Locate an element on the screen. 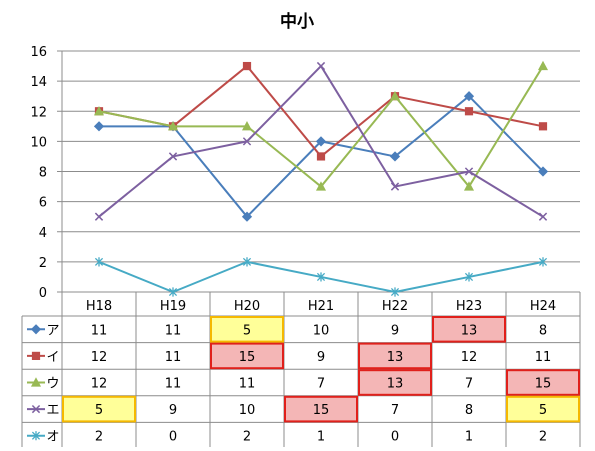 The width and height of the screenshot is (595, 451). legend-label: オ is located at coordinates (52, 437).